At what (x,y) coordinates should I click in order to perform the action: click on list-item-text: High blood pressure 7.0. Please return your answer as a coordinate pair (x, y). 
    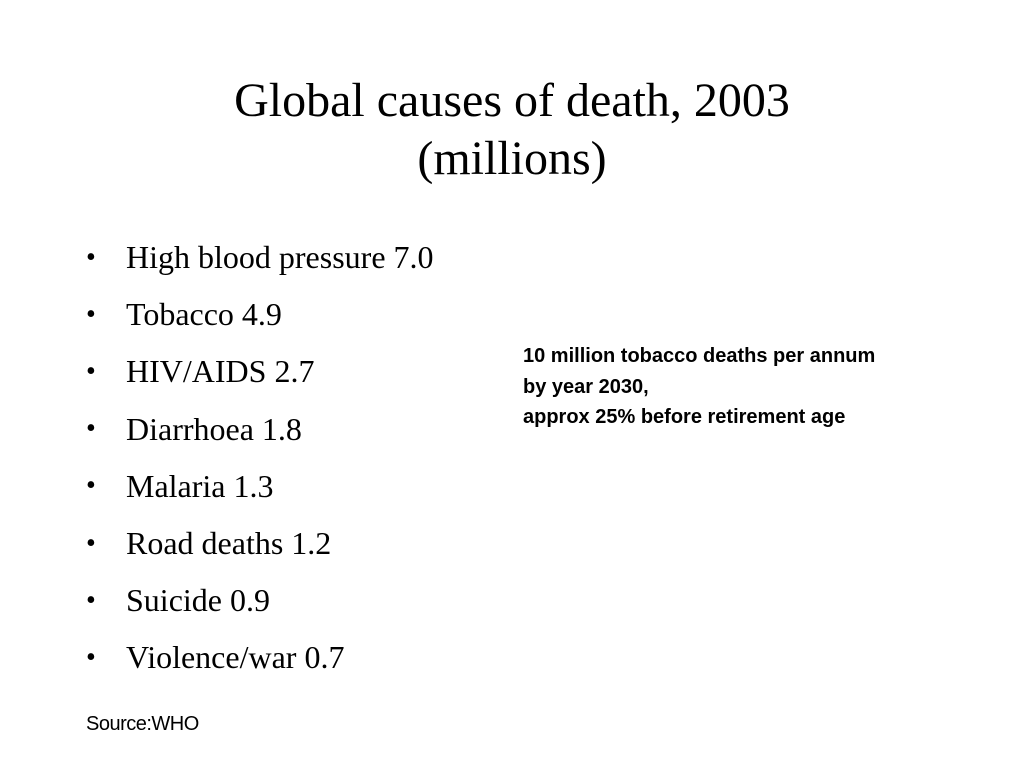
    Looking at the image, I should click on (280, 257).